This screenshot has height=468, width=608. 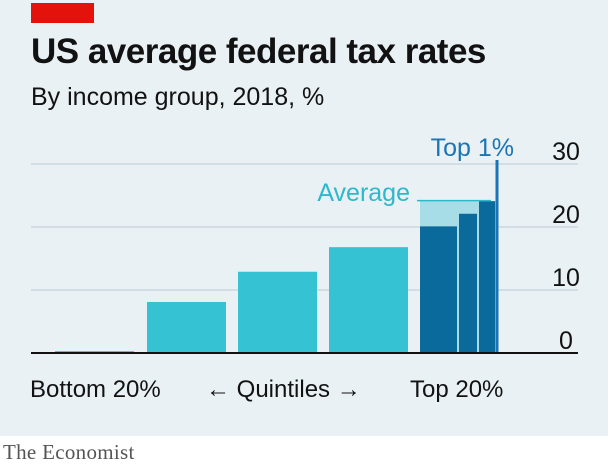 What do you see at coordinates (95, 389) in the screenshot?
I see `x-label-bottom-20: Bottom 20%` at bounding box center [95, 389].